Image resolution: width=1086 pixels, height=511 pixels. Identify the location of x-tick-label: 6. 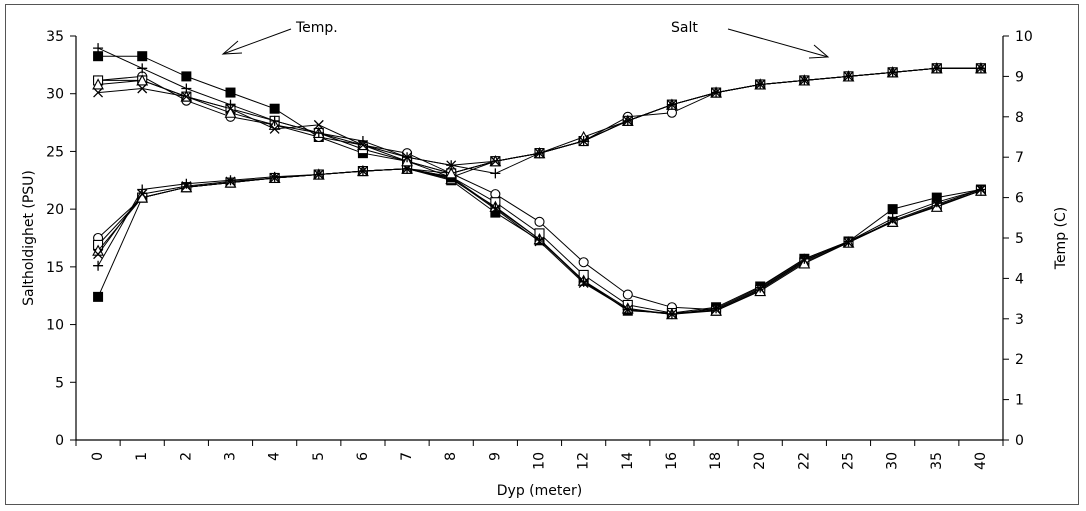
(363, 456).